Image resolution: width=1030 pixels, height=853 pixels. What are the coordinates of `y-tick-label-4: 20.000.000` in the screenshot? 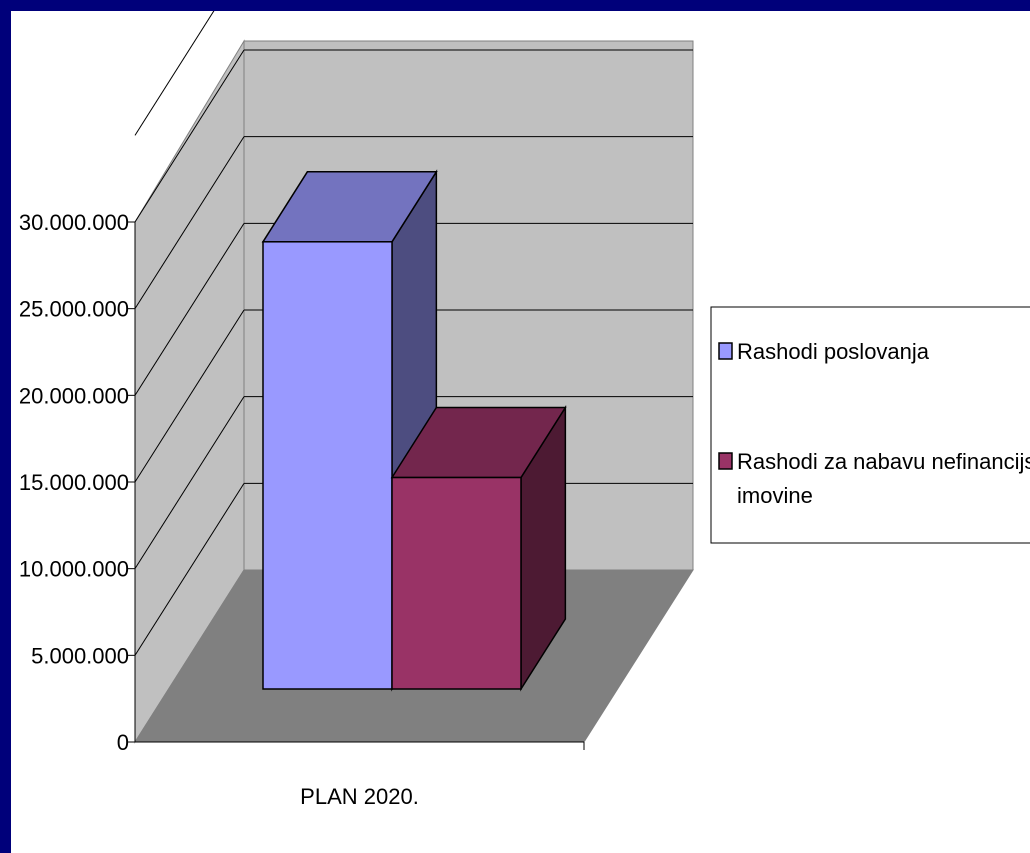 It's located at (74, 395).